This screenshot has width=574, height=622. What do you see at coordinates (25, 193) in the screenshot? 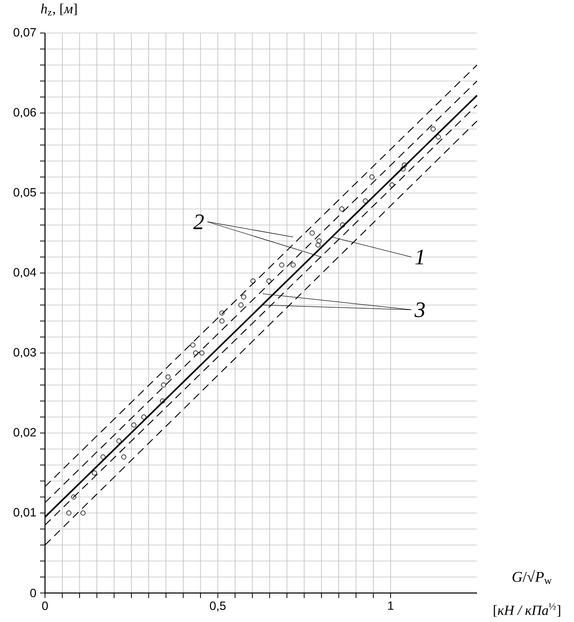
I see `y-tick-label: 0,05` at bounding box center [25, 193].